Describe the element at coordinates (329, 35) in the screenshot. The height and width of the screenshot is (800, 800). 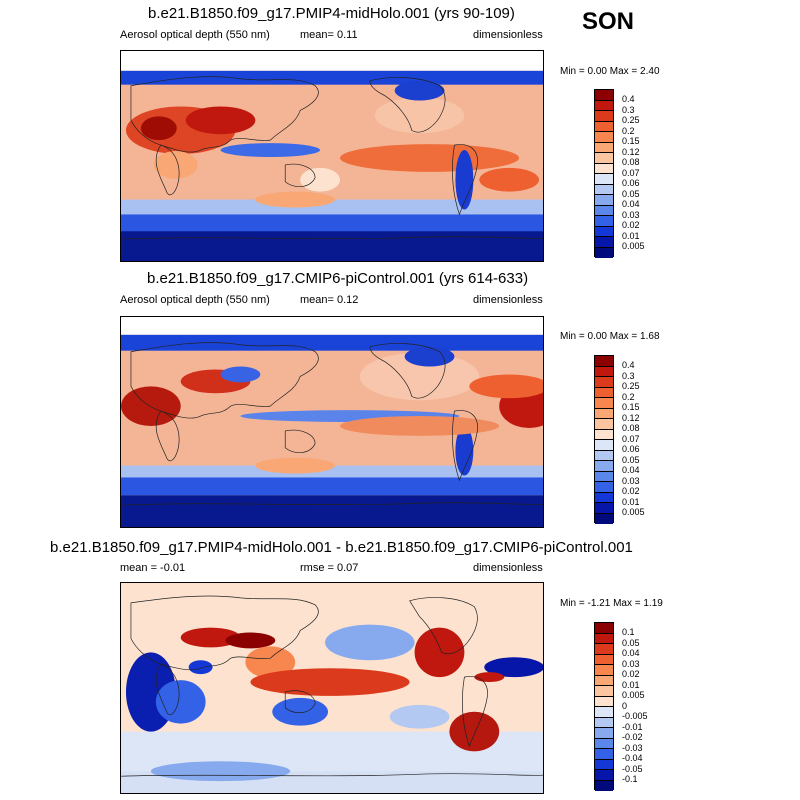
I see `panel1-mean-label: mean= 0.11` at that location.